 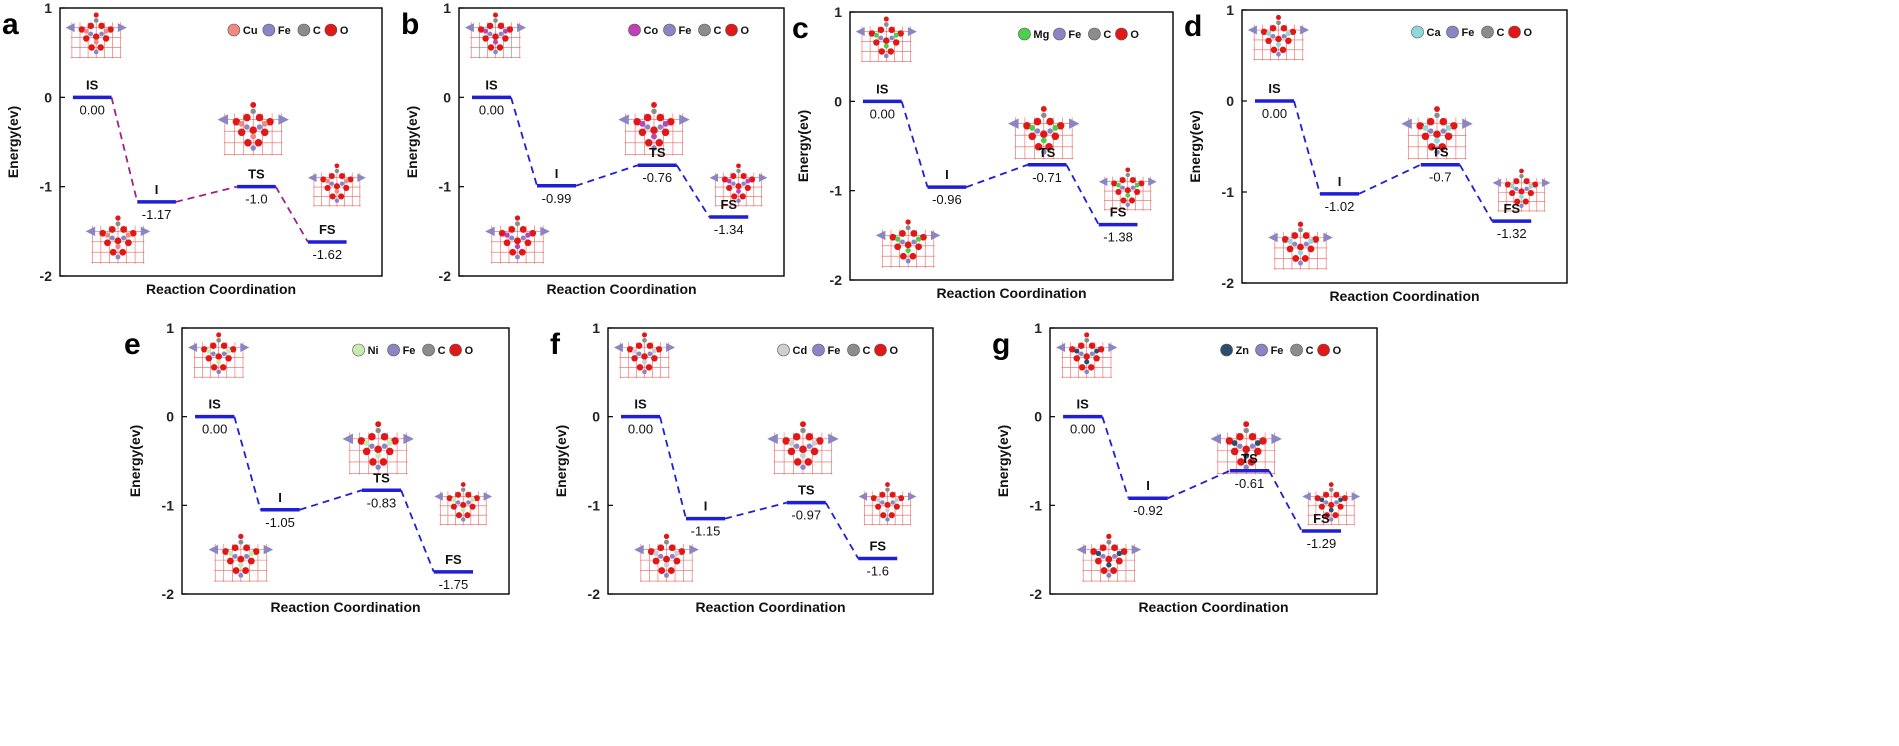 What do you see at coordinates (132, 344) in the screenshot?
I see `panel-letter: e` at bounding box center [132, 344].